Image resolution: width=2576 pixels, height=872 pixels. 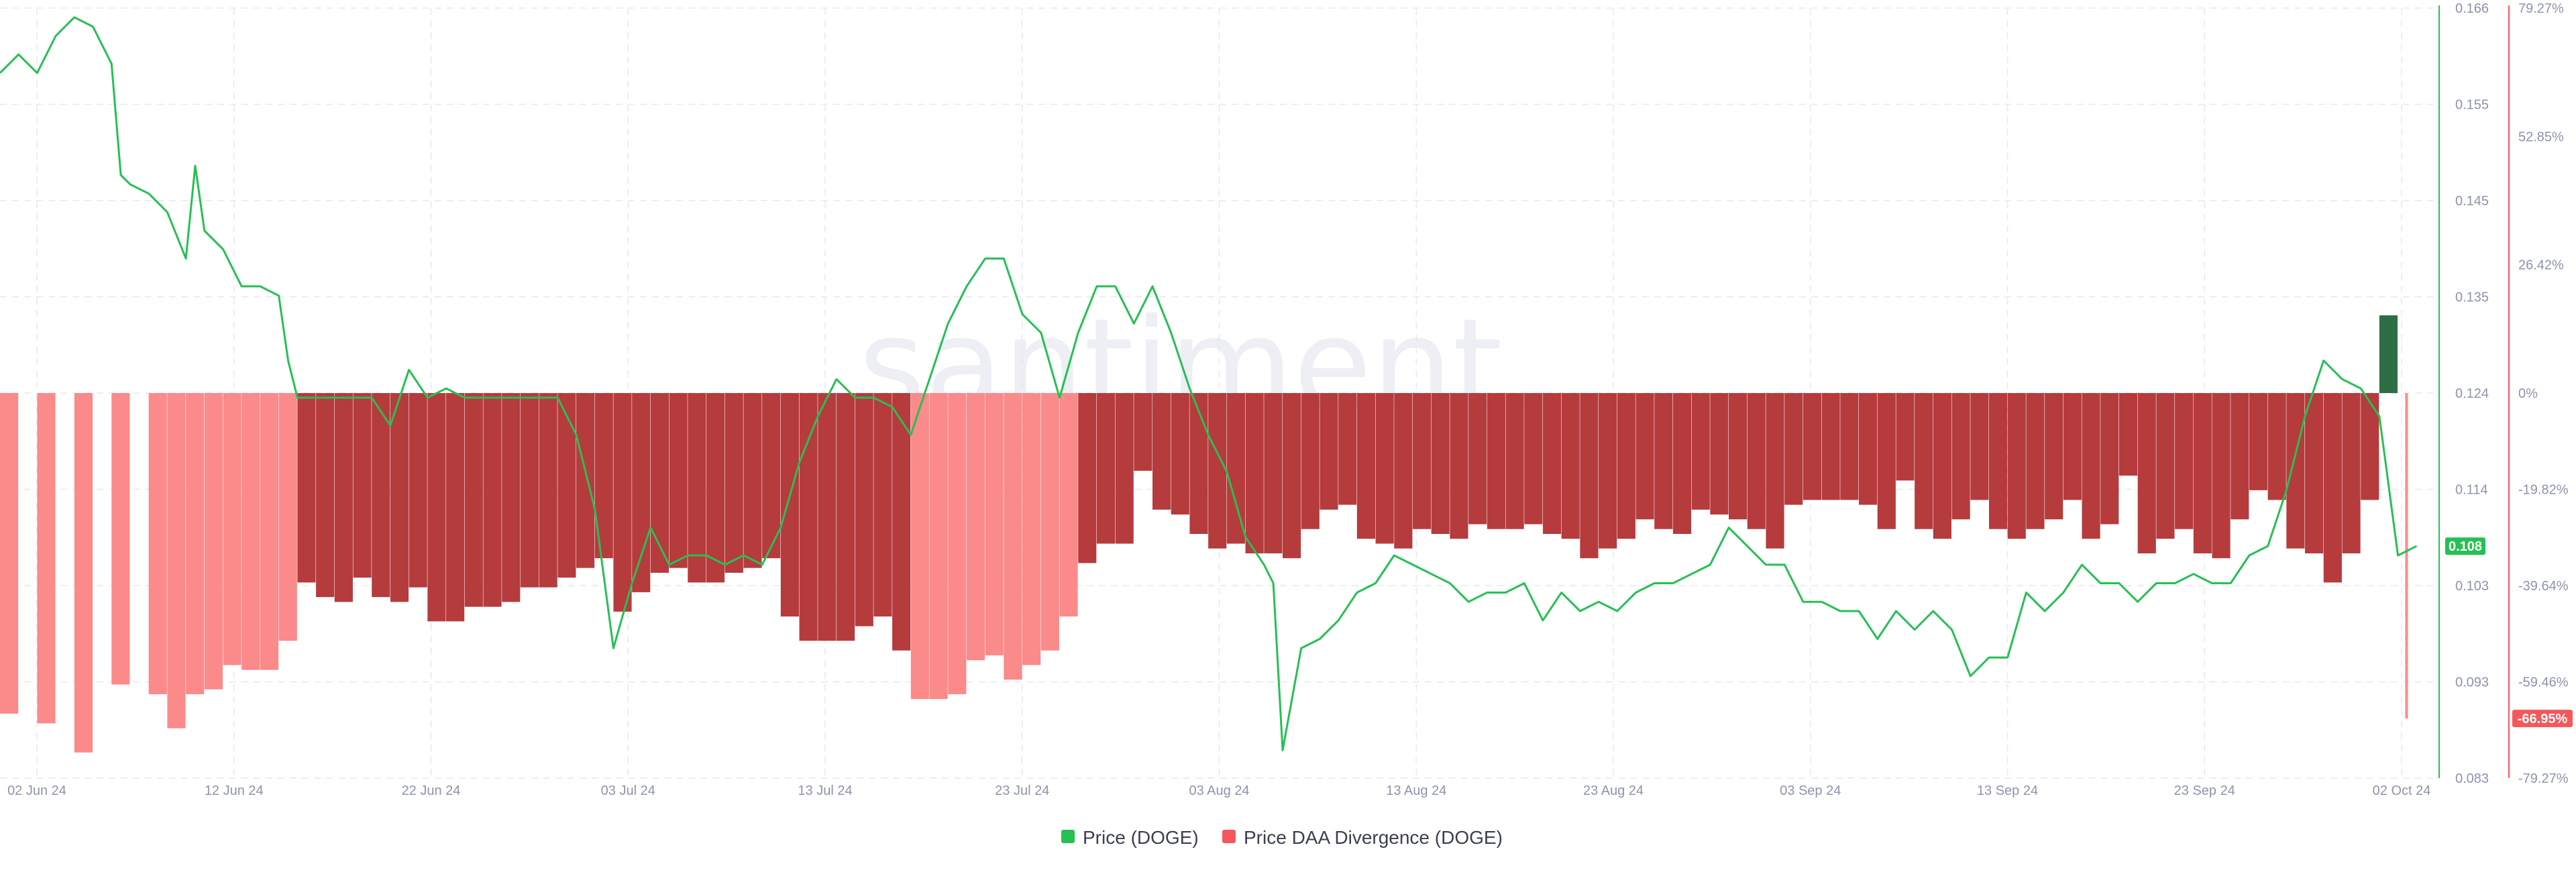 I want to click on price-tick-label: 0.103, so click(x=2472, y=587).